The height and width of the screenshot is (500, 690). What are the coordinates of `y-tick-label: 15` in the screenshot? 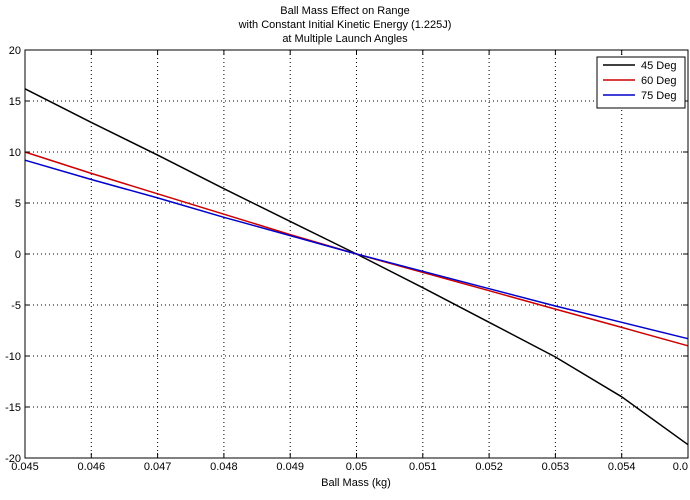 It's located at (15, 102).